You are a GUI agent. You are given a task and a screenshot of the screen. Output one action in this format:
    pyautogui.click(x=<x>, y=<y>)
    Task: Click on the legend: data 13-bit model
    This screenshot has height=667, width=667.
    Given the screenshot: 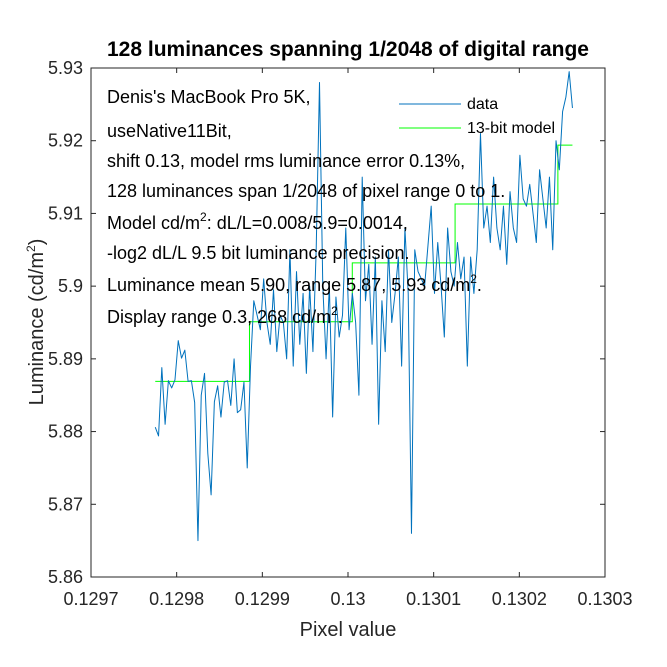 What is the action you would take?
    pyautogui.click(x=477, y=116)
    